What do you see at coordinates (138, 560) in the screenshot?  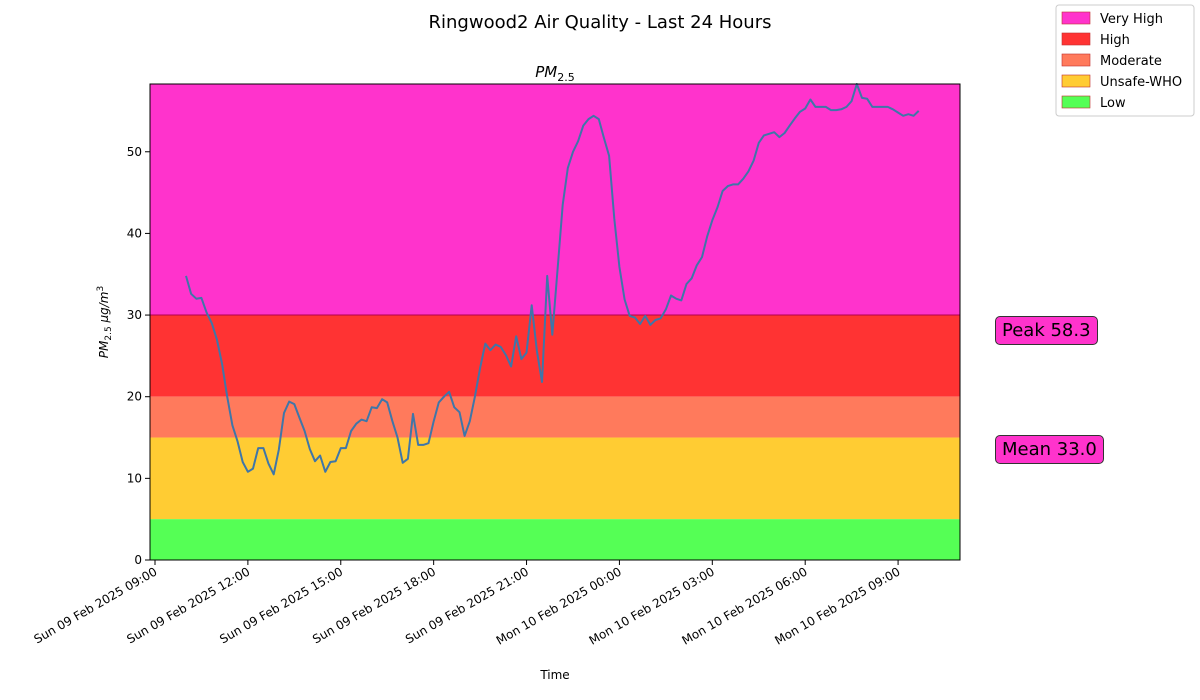 I see `y-tick-label: 0` at bounding box center [138, 560].